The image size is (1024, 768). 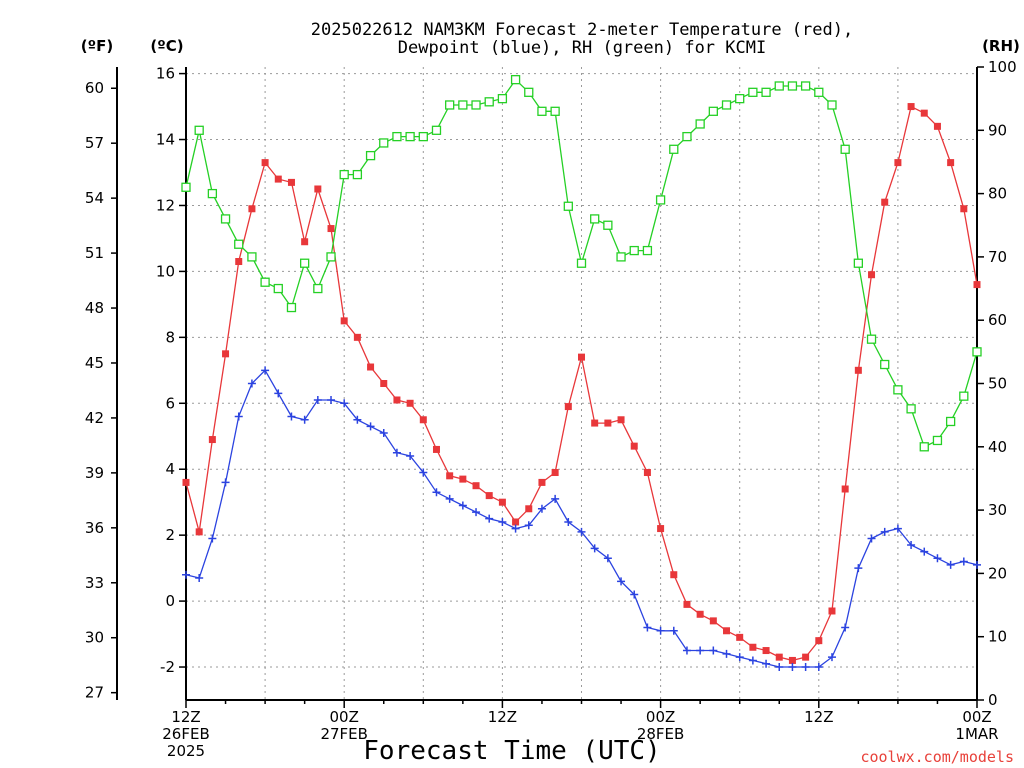 What do you see at coordinates (997, 384) in the screenshot?
I see `rh-tick-label: 50` at bounding box center [997, 384].